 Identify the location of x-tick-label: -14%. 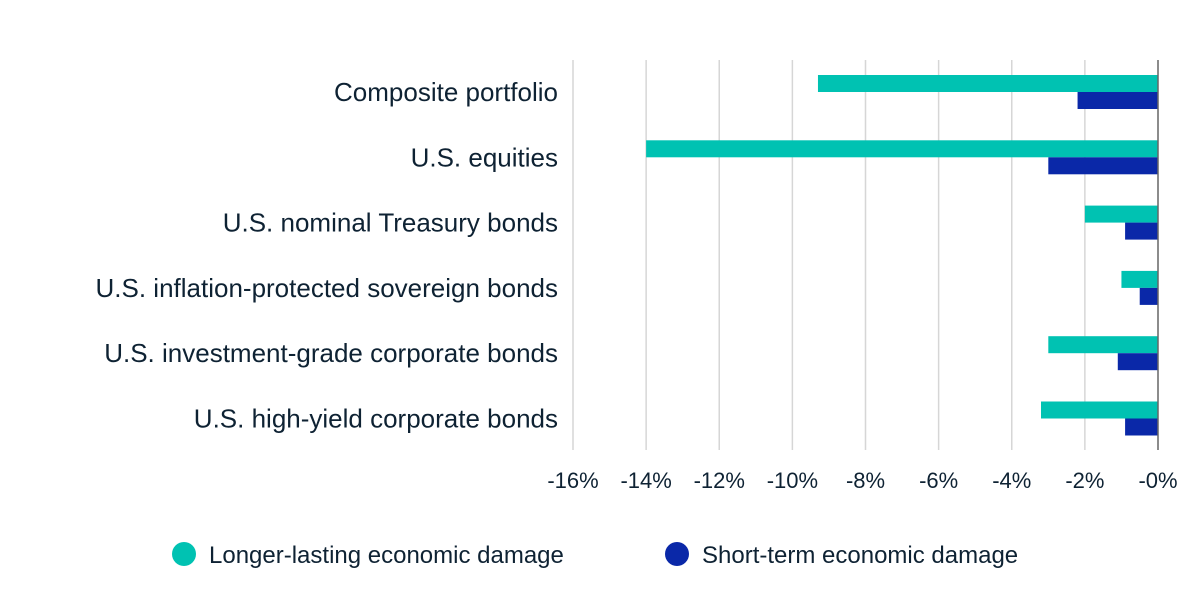
(645, 480).